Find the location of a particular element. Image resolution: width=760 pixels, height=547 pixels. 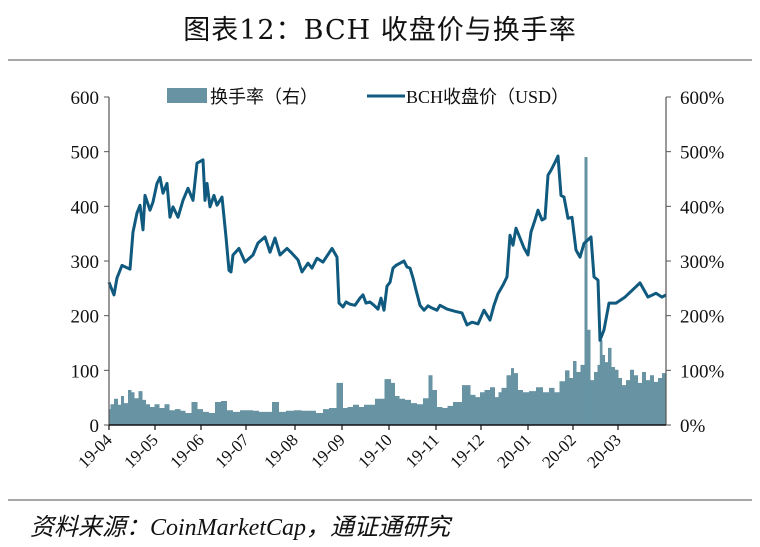

x-tick-label: 20-02 is located at coordinates (558, 450).